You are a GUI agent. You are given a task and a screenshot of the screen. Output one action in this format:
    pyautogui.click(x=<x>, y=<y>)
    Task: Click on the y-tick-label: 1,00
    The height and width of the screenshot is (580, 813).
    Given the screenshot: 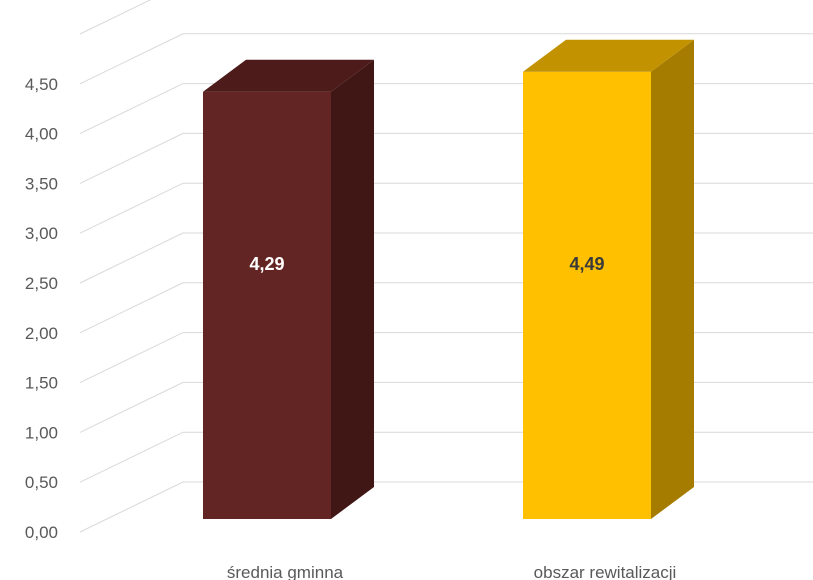 What is the action you would take?
    pyautogui.click(x=41, y=432)
    